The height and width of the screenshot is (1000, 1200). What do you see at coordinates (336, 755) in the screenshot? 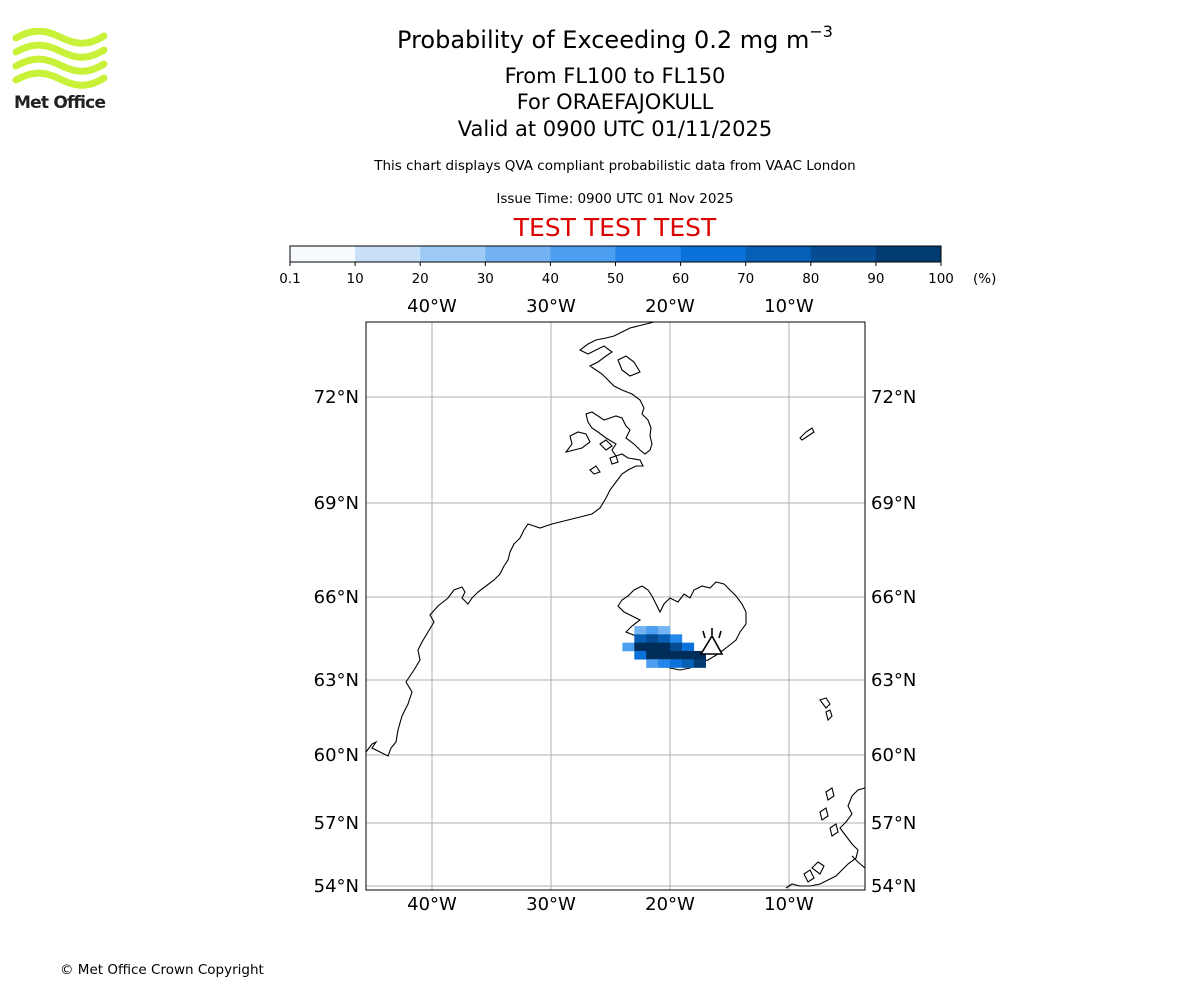
I see `latitude-label-left: 60°N` at bounding box center [336, 755].